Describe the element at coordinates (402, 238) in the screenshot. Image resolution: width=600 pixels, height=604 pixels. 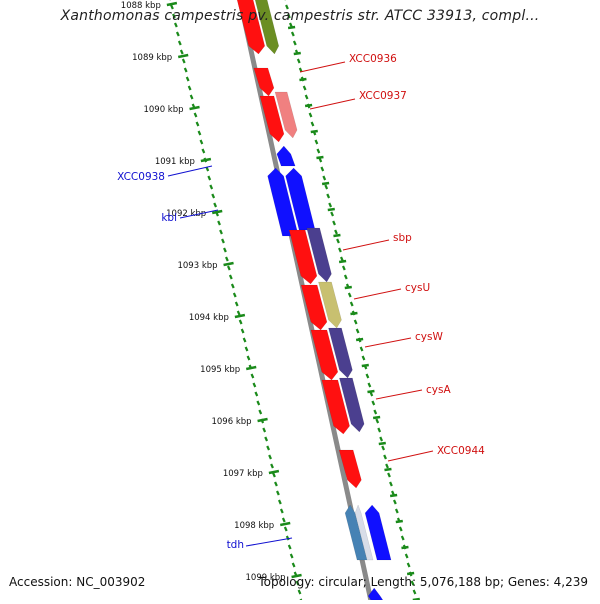
I see `gene-label-sbp: sbp` at that location.